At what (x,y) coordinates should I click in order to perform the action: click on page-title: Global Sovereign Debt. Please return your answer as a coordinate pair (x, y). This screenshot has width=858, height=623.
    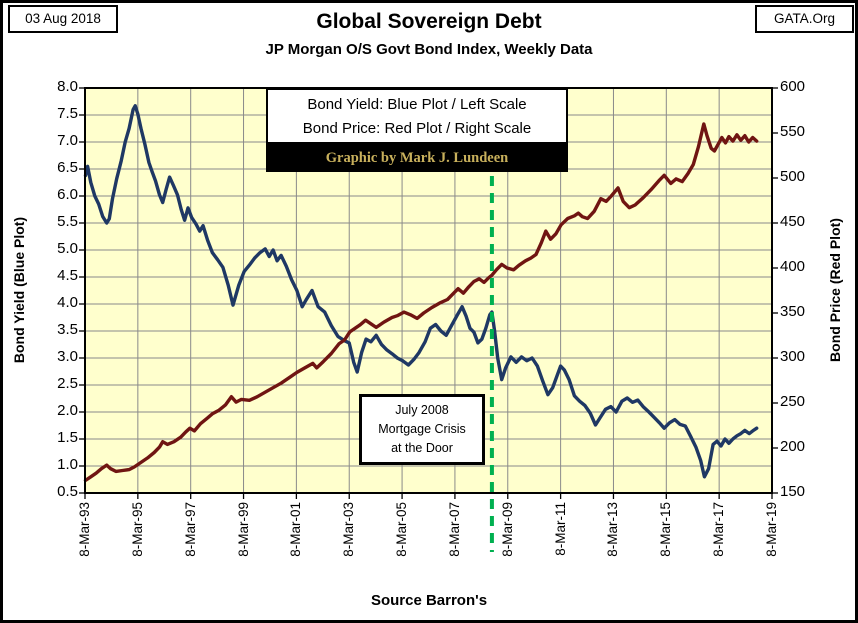
    Looking at the image, I should click on (429, 21).